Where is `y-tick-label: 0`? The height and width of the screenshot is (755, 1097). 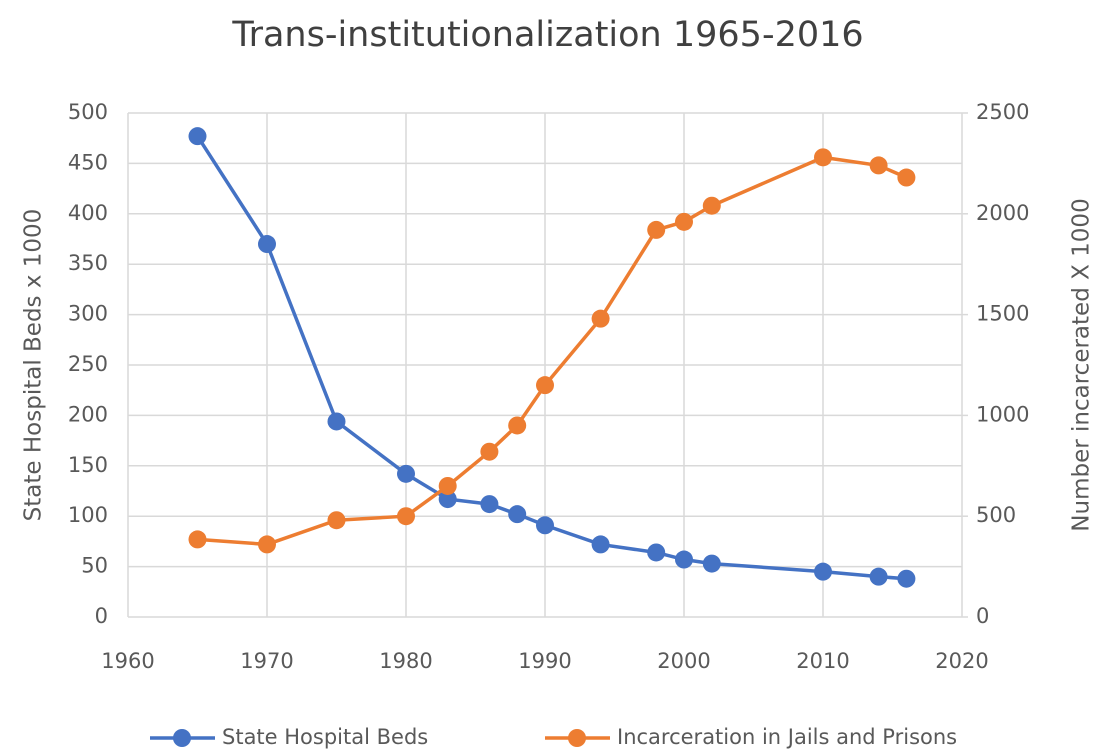 y-tick-label: 0 is located at coordinates (101, 616).